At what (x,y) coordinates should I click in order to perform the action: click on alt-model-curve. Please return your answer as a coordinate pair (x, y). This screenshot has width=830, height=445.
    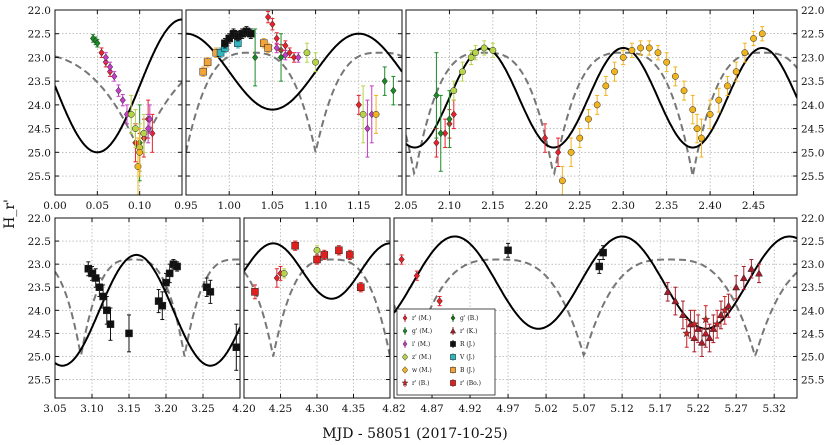
    Looking at the image, I should click on (595, 309).